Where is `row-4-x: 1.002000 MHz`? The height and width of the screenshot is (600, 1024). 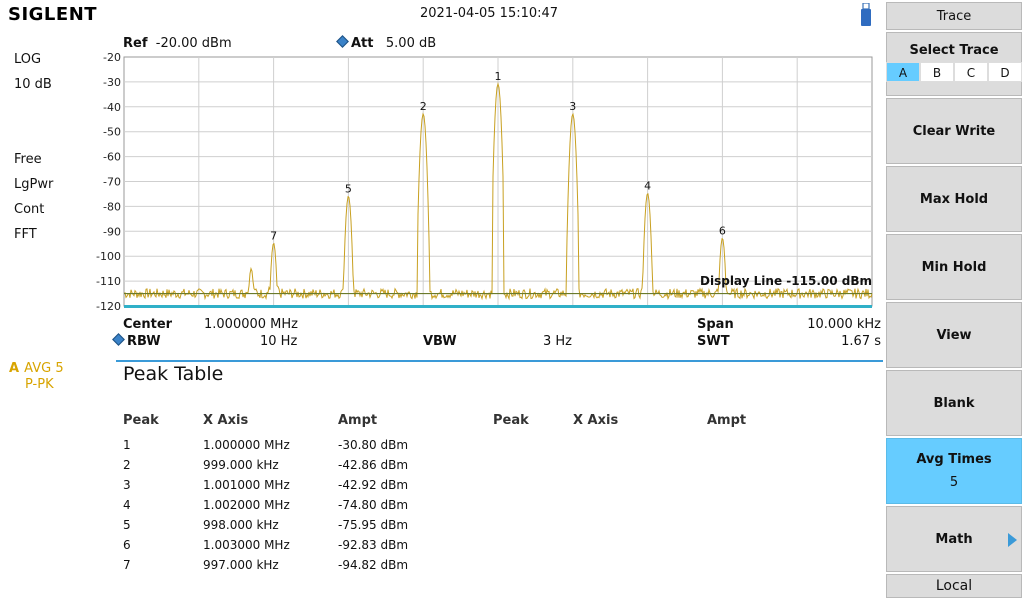 row-4-x: 1.002000 MHz is located at coordinates (246, 505).